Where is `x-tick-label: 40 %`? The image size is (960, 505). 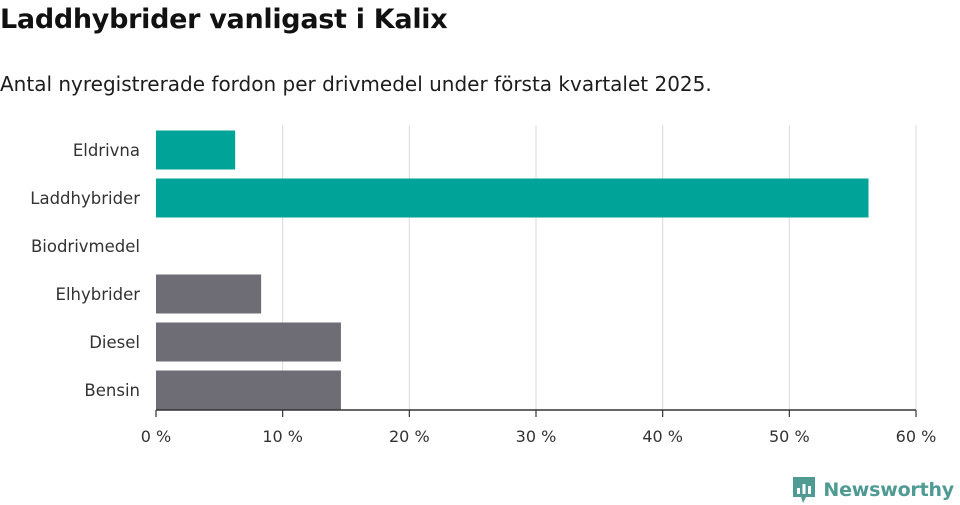
x-tick-label: 40 % is located at coordinates (662, 436).